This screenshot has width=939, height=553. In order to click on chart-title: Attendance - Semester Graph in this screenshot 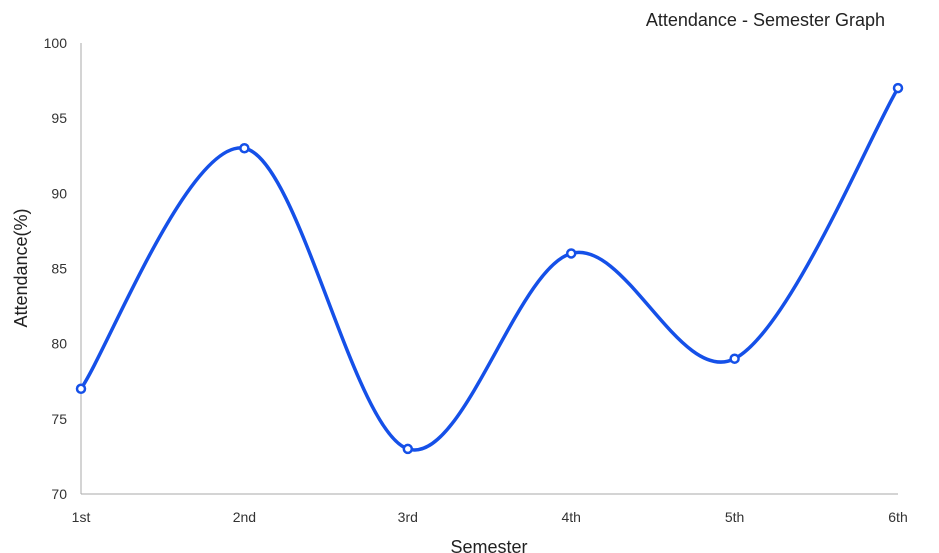, I will do `click(765, 20)`.